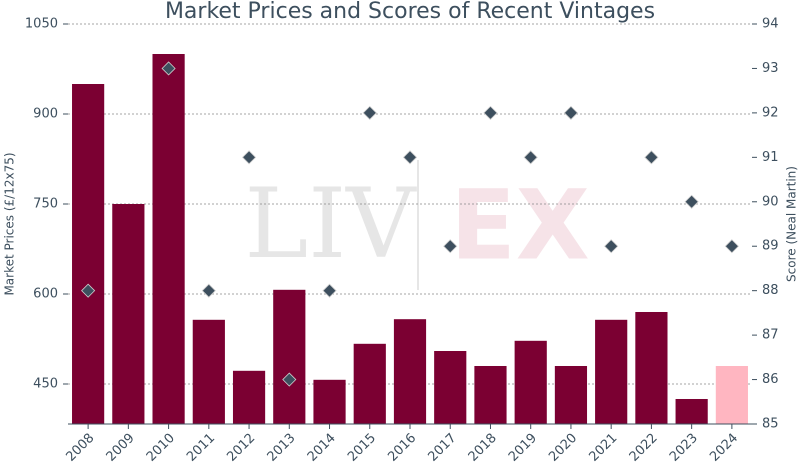 This screenshot has height=469, width=800. I want to click on y2-tick-label: 90, so click(770, 201).